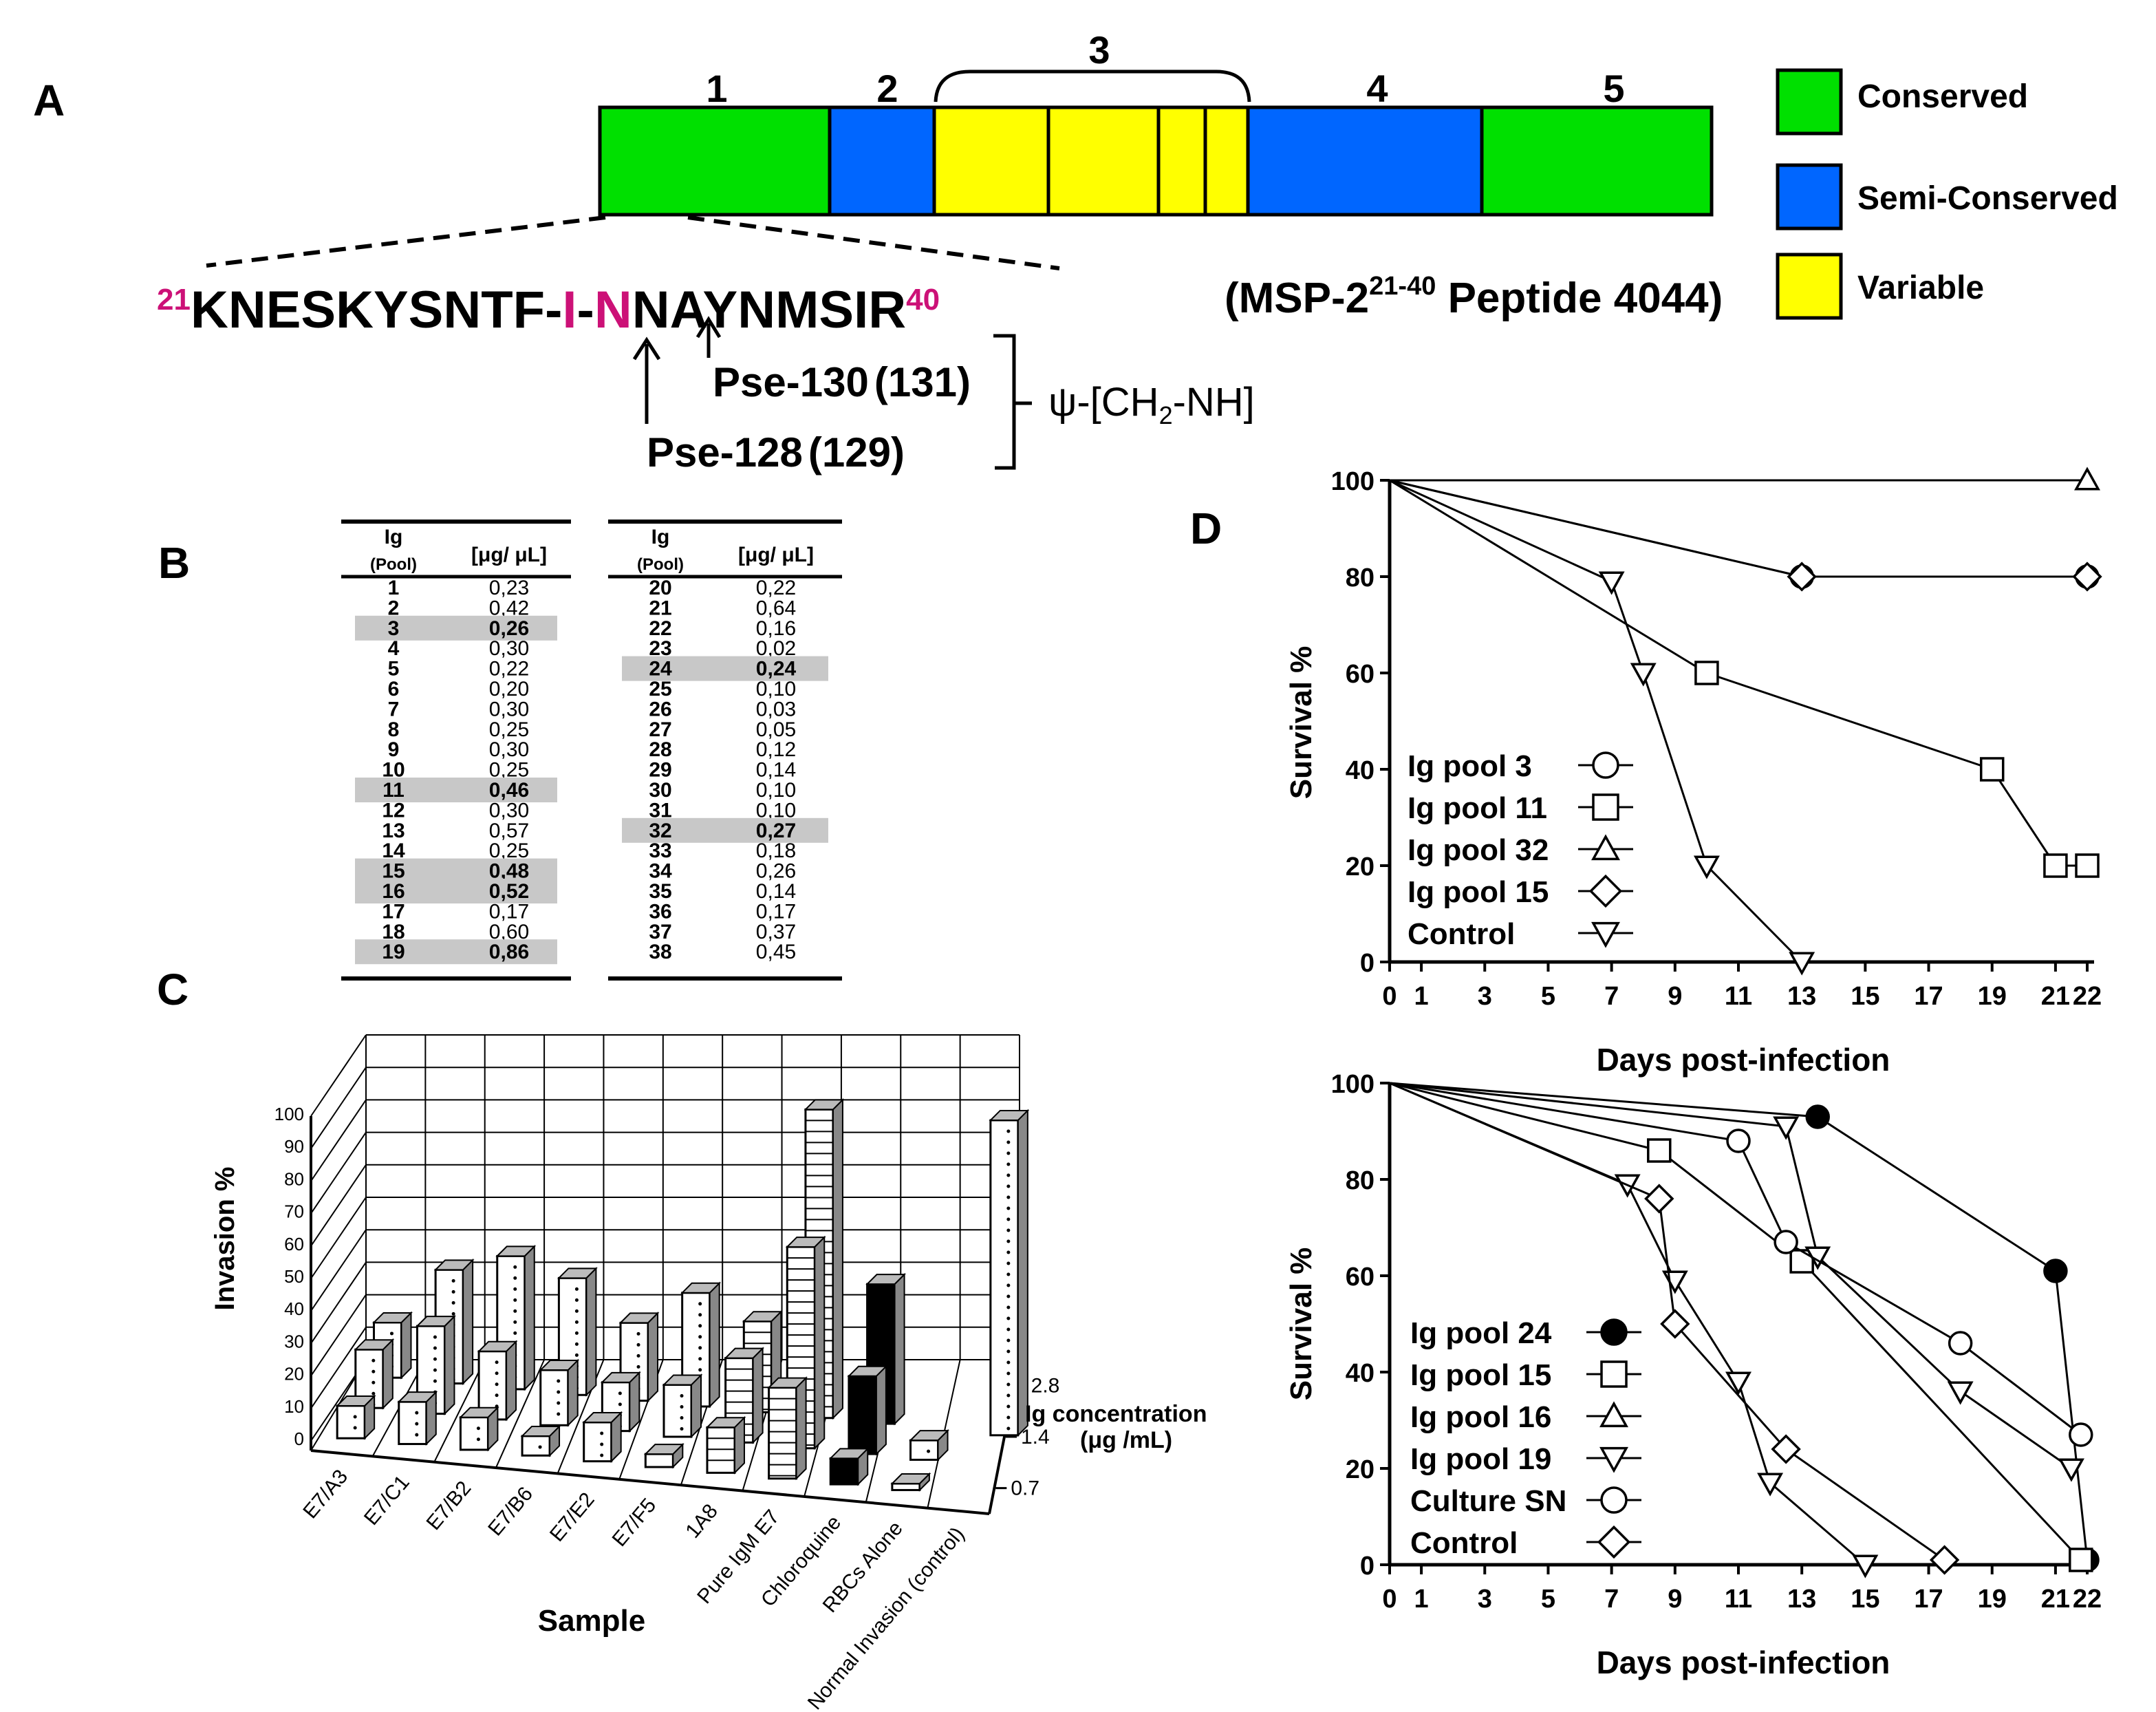  Describe the element at coordinates (1226, 161) in the screenshot. I see `domain-3d-block` at that location.